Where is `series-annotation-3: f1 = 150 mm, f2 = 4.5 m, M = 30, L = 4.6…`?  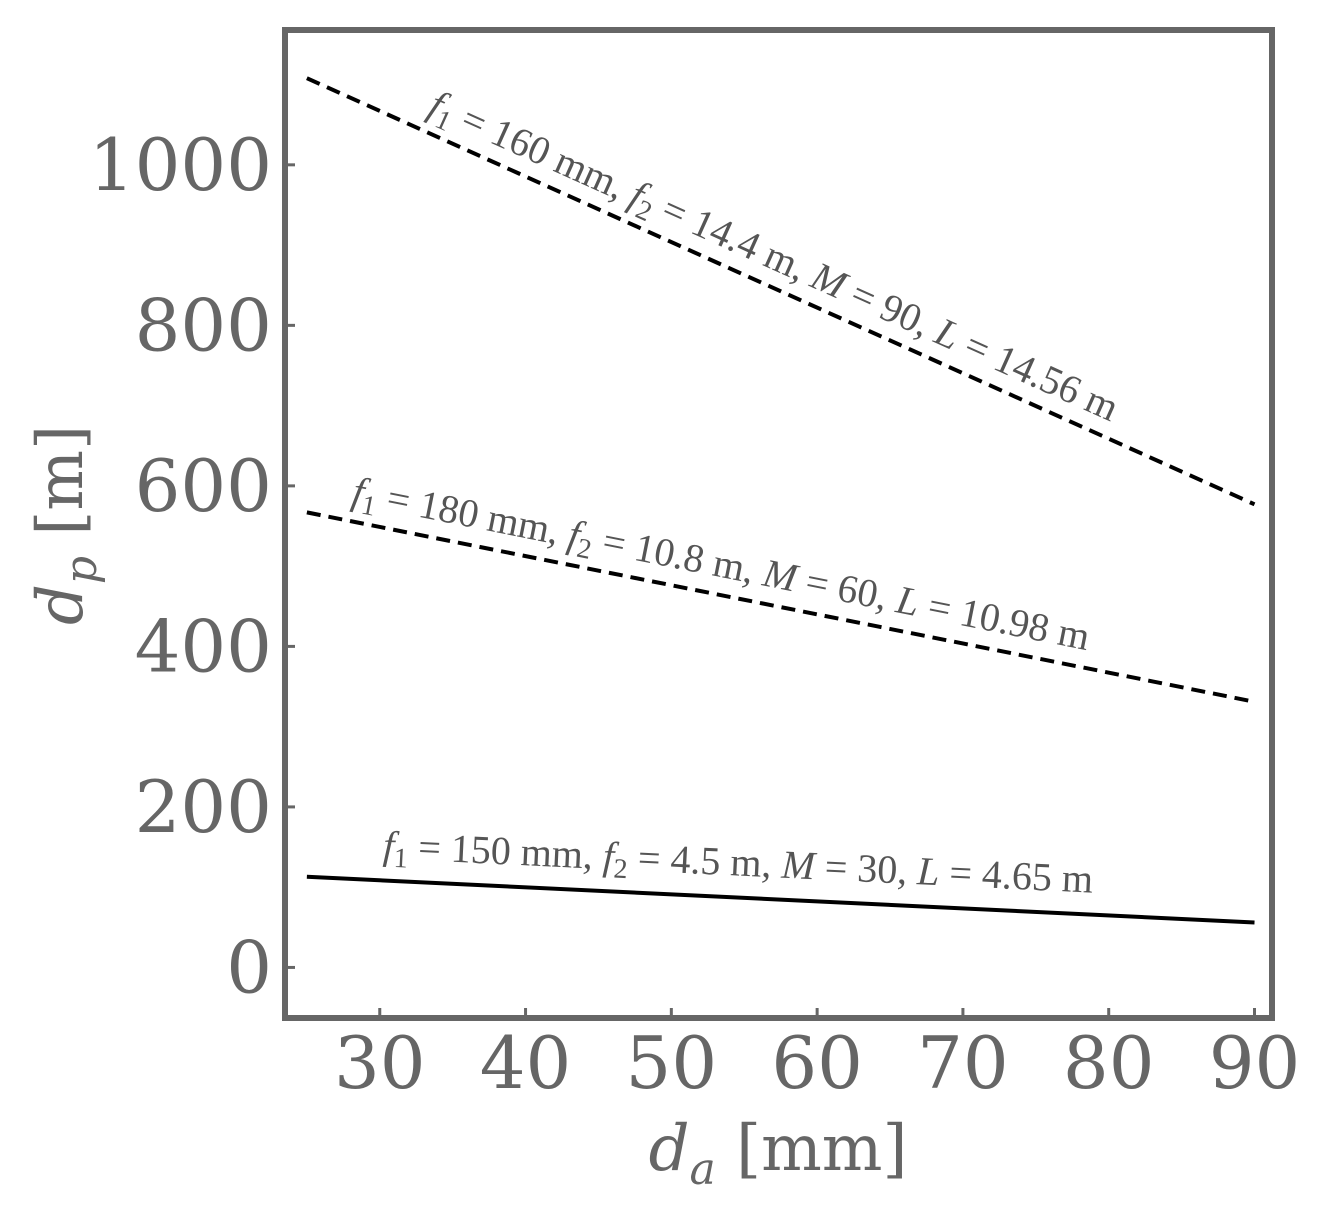 series-annotation-3: f1 = 150 mm, f2 = 4.5 m, M = 30, L = 4.6… is located at coordinates (738, 864).